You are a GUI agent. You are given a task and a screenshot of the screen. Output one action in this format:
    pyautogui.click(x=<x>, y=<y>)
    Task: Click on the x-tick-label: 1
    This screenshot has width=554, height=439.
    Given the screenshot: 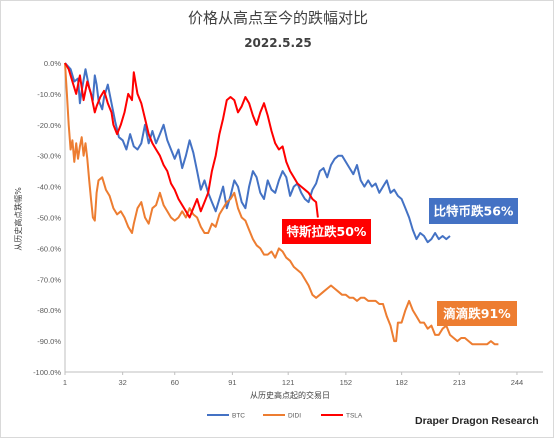 What is the action you would take?
    pyautogui.click(x=65, y=382)
    